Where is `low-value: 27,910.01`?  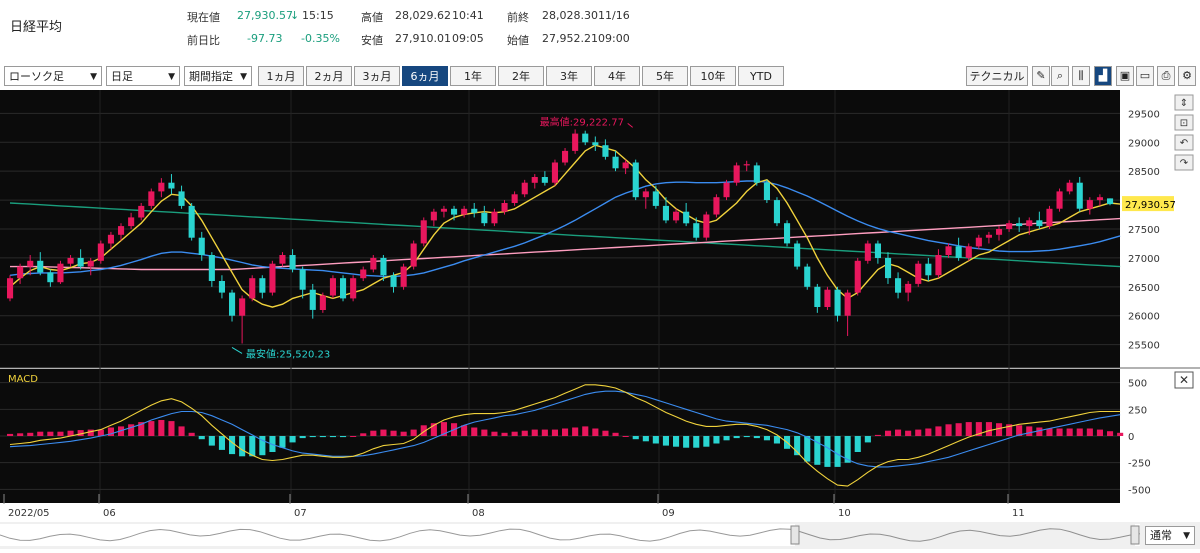
low-value: 27,910.01 is located at coordinates (423, 38).